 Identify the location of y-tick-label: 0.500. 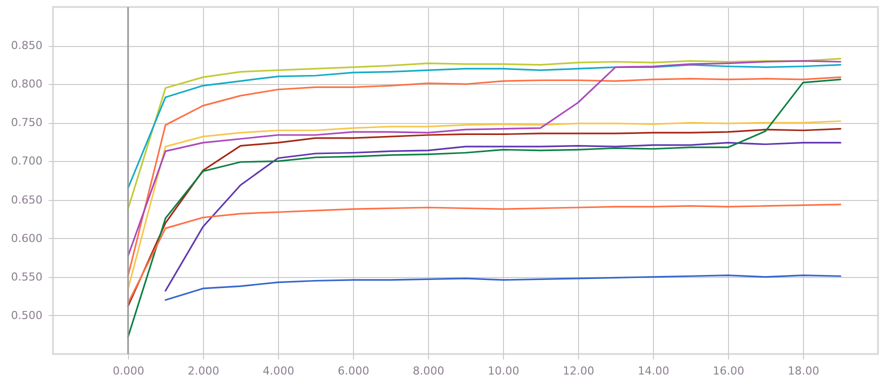
(26, 315).